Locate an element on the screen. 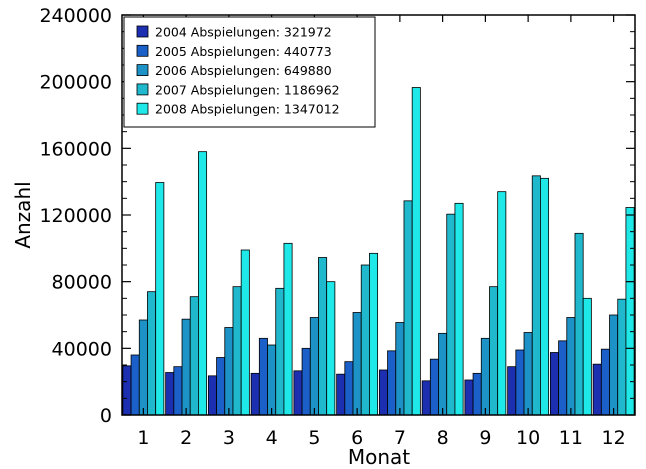 This screenshot has height=469, width=646. legend-box is located at coordinates (249, 72).